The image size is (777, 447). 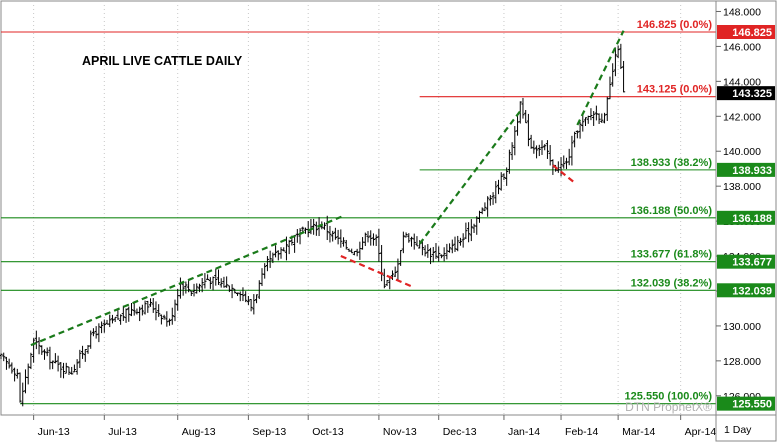 I want to click on x-tick-label: Aug-13, so click(x=199, y=432).